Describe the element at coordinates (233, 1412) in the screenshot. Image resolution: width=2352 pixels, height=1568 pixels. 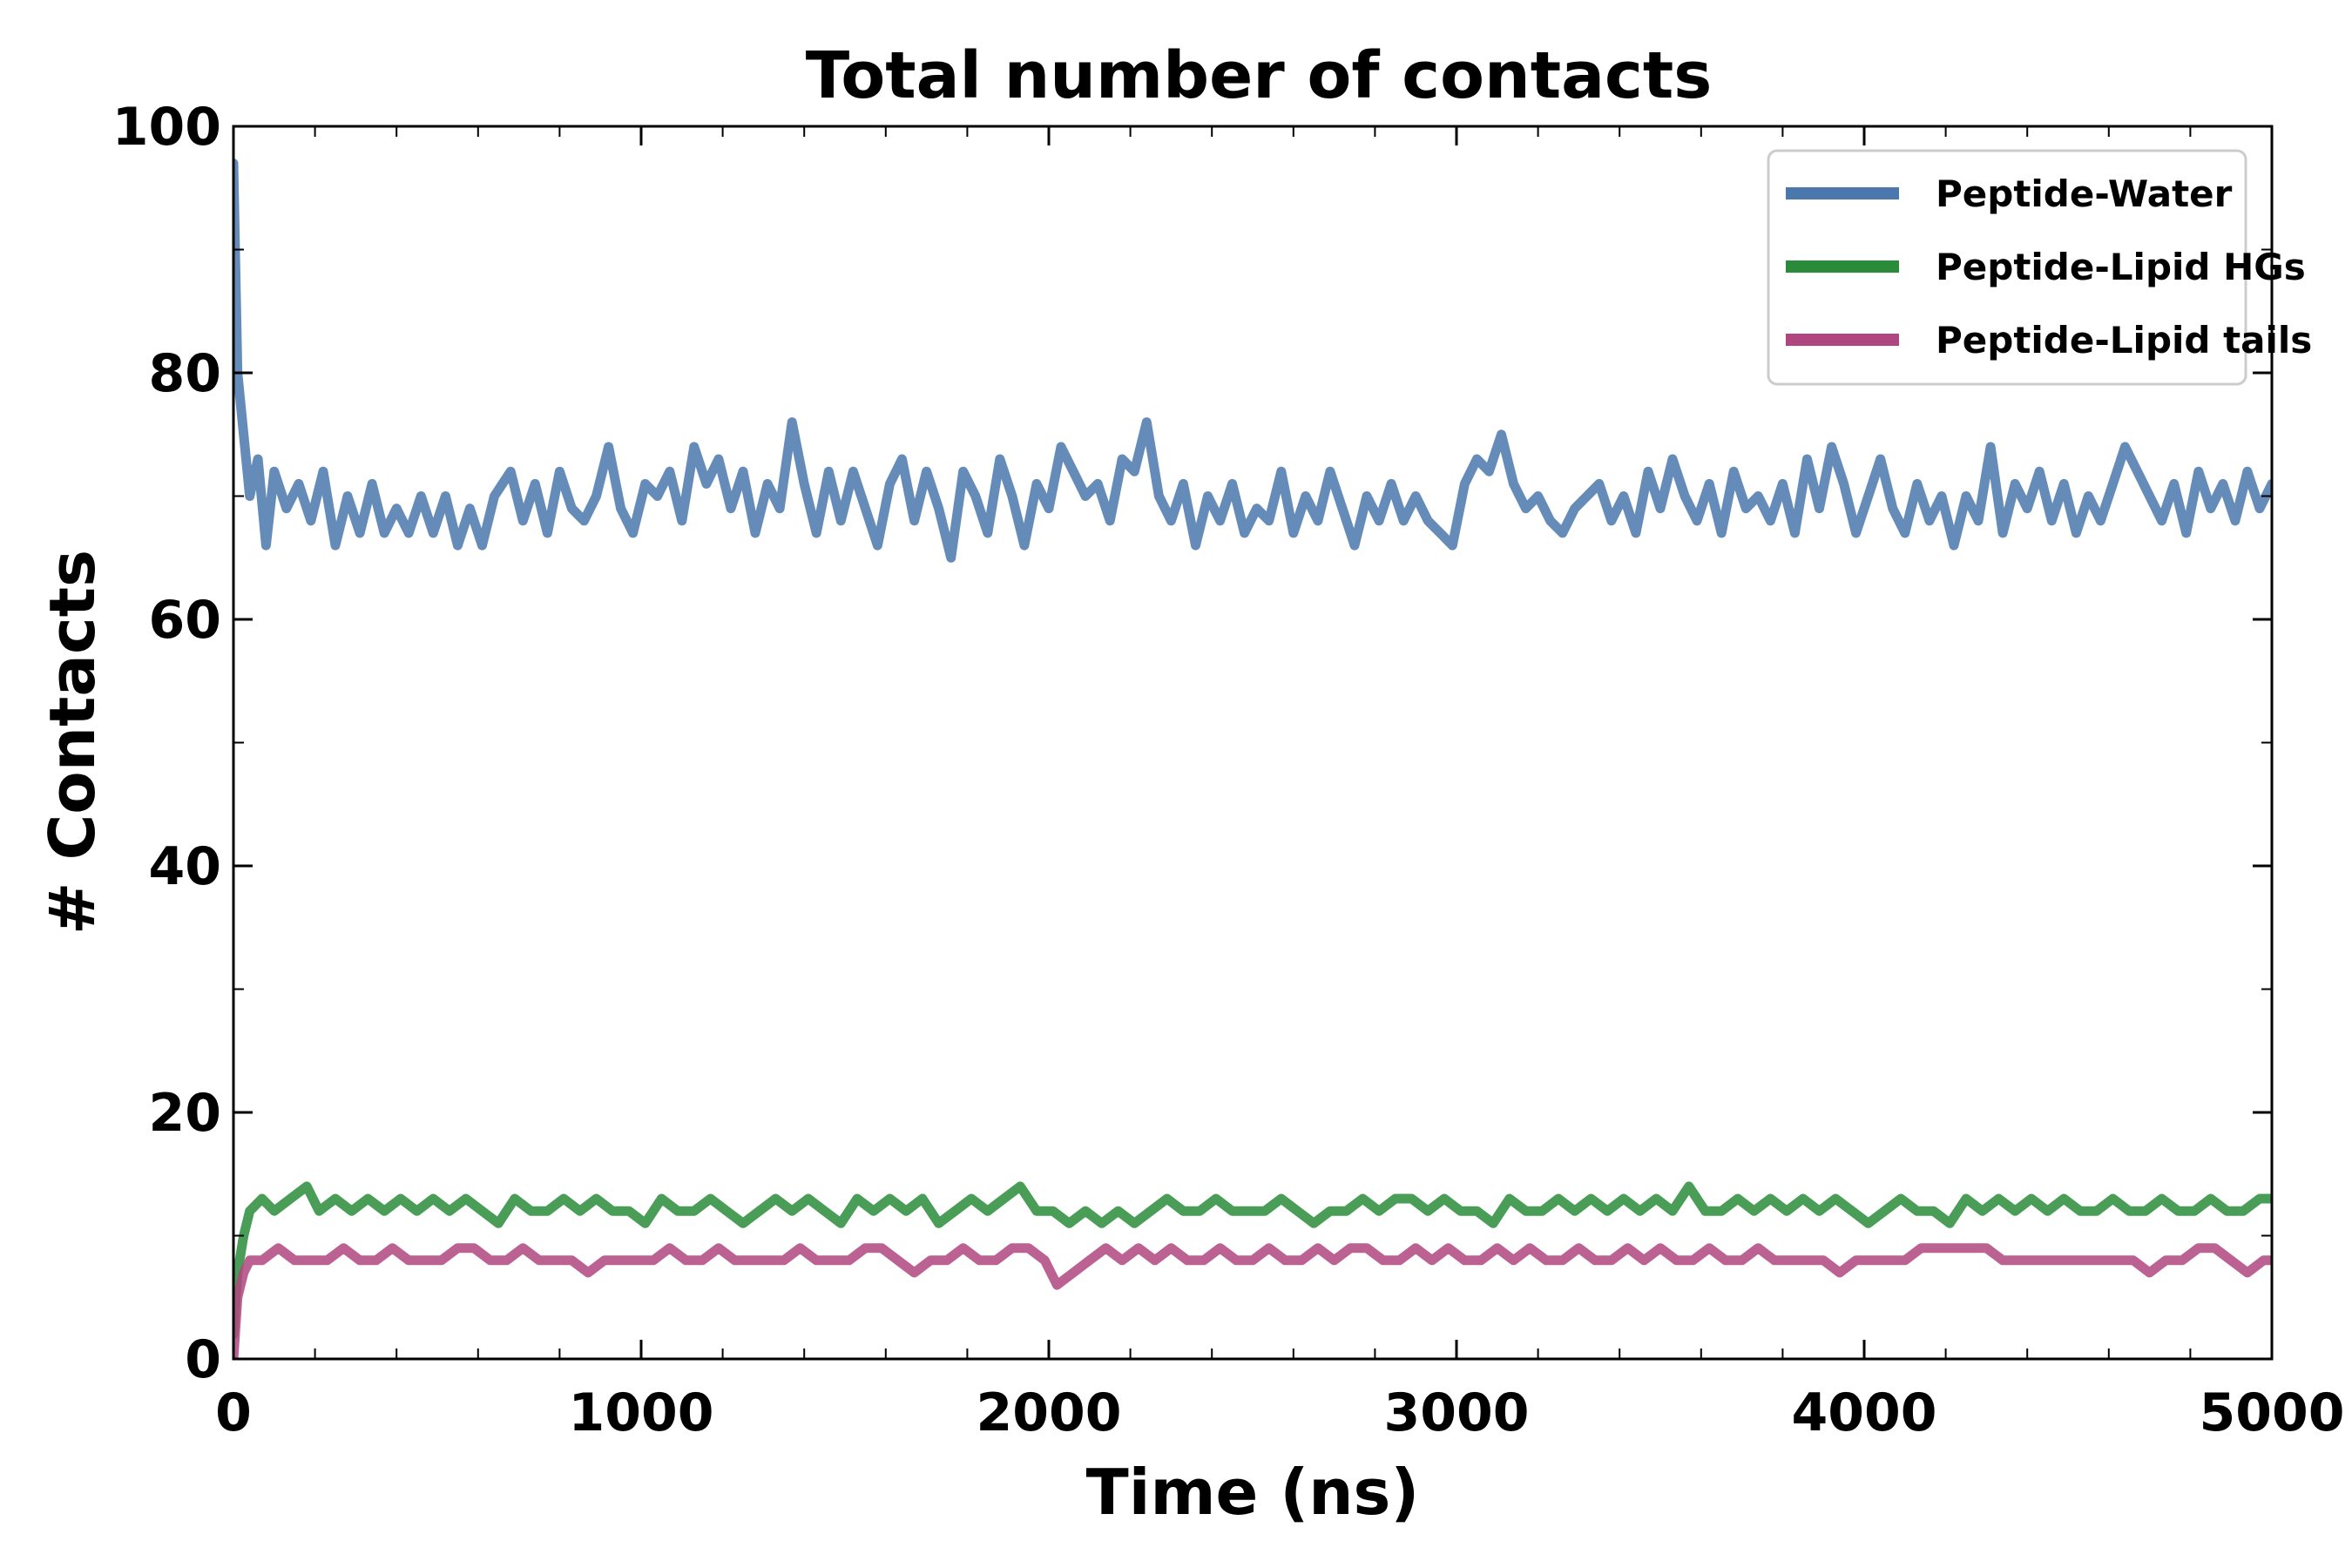
I see `x-tick-label: 0` at that location.